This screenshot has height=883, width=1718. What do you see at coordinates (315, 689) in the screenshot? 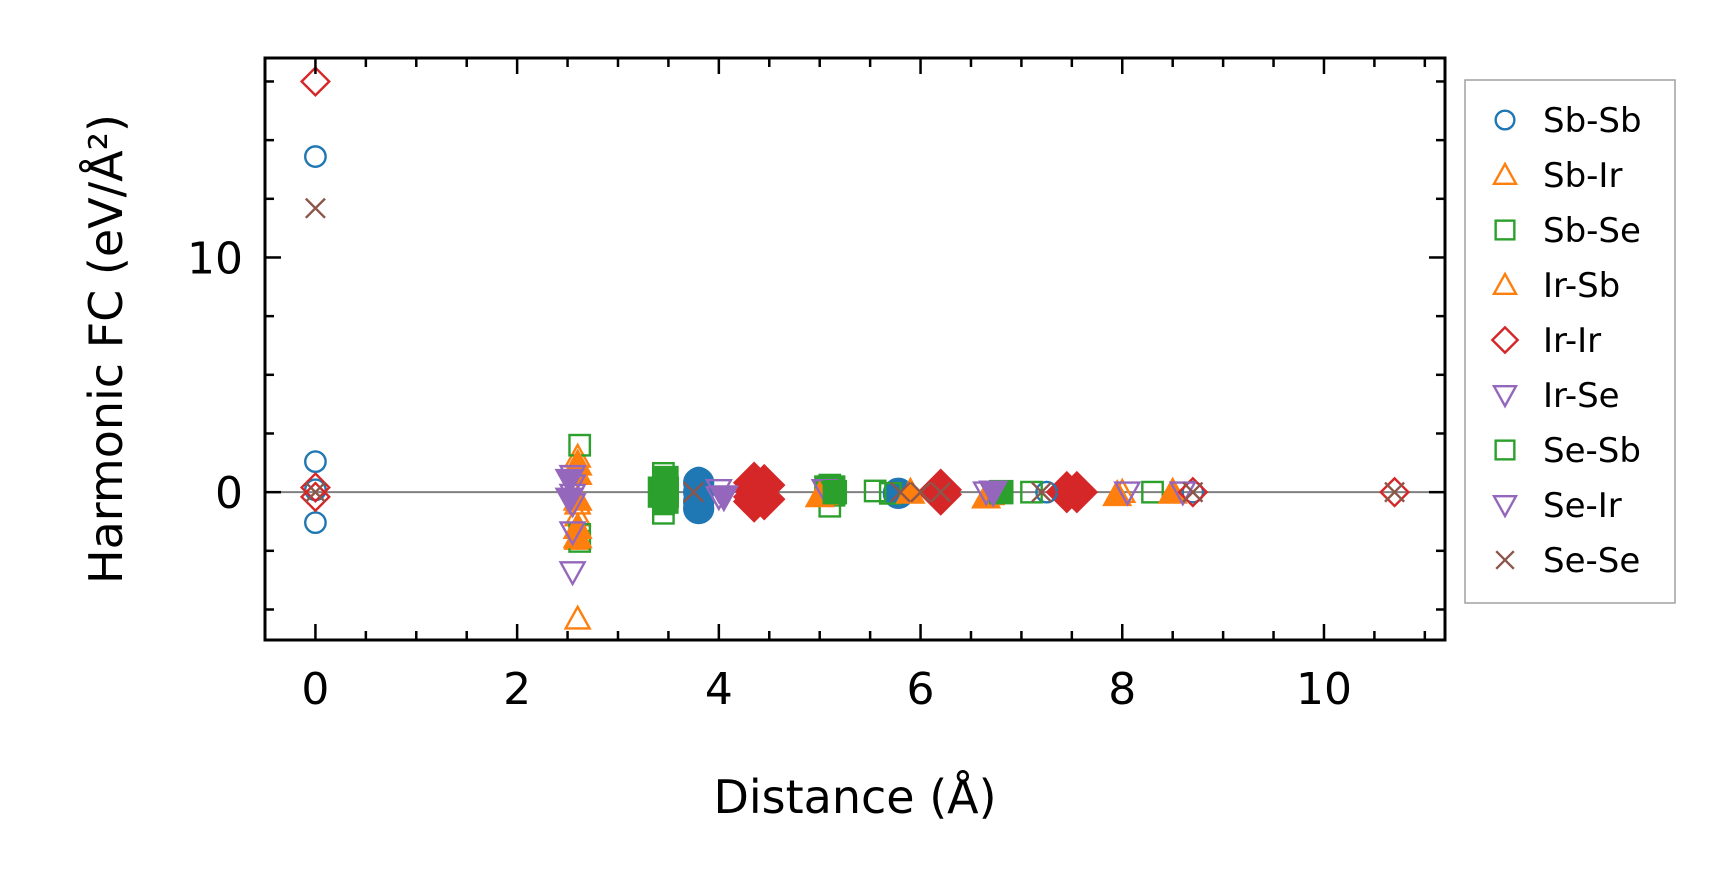
I see `x-tick-label: 0` at bounding box center [315, 689].